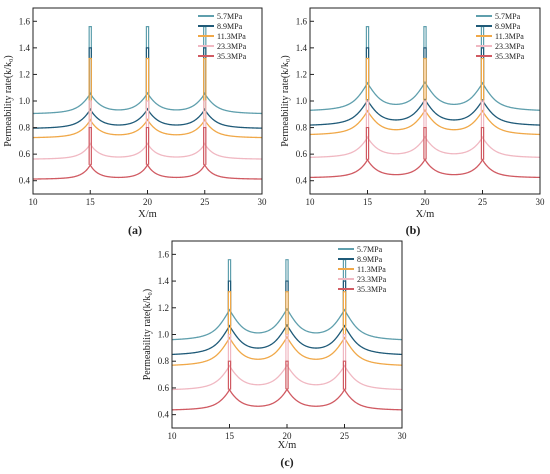 The width and height of the screenshot is (550, 474). What do you see at coordinates (413, 230) in the screenshot?
I see `panel-label: (b)` at bounding box center [413, 230].